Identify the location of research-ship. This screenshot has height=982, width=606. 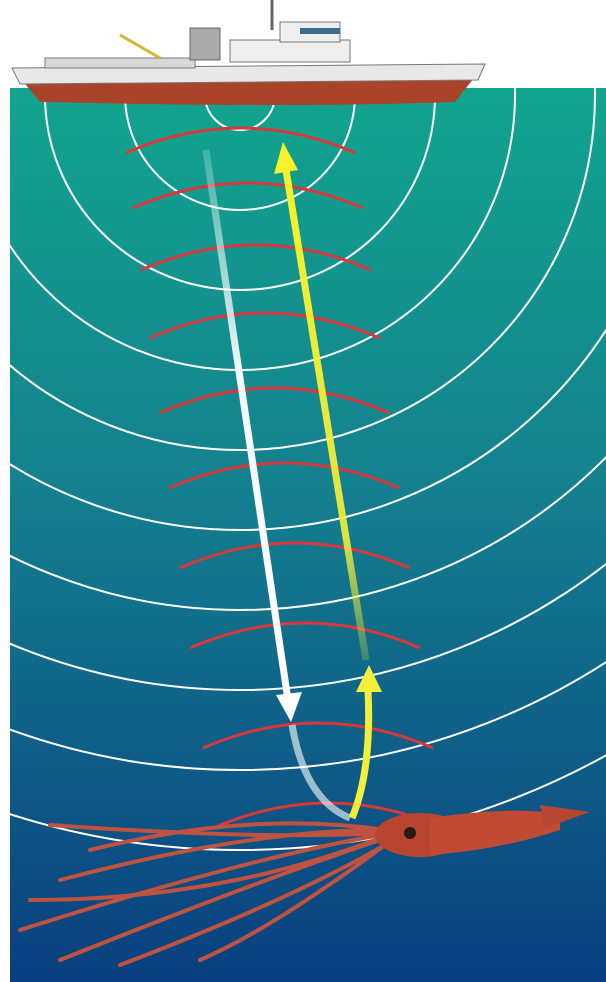
(248, 52).